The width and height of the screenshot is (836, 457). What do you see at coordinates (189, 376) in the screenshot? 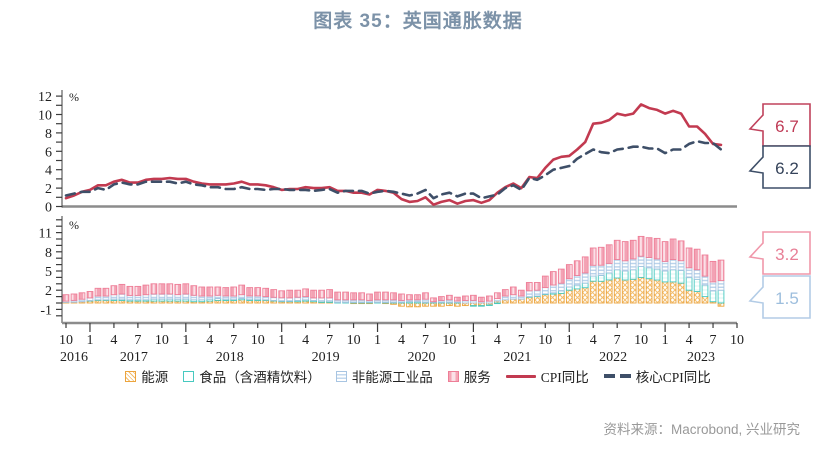
I see `food-swatch-icon` at bounding box center [189, 376].